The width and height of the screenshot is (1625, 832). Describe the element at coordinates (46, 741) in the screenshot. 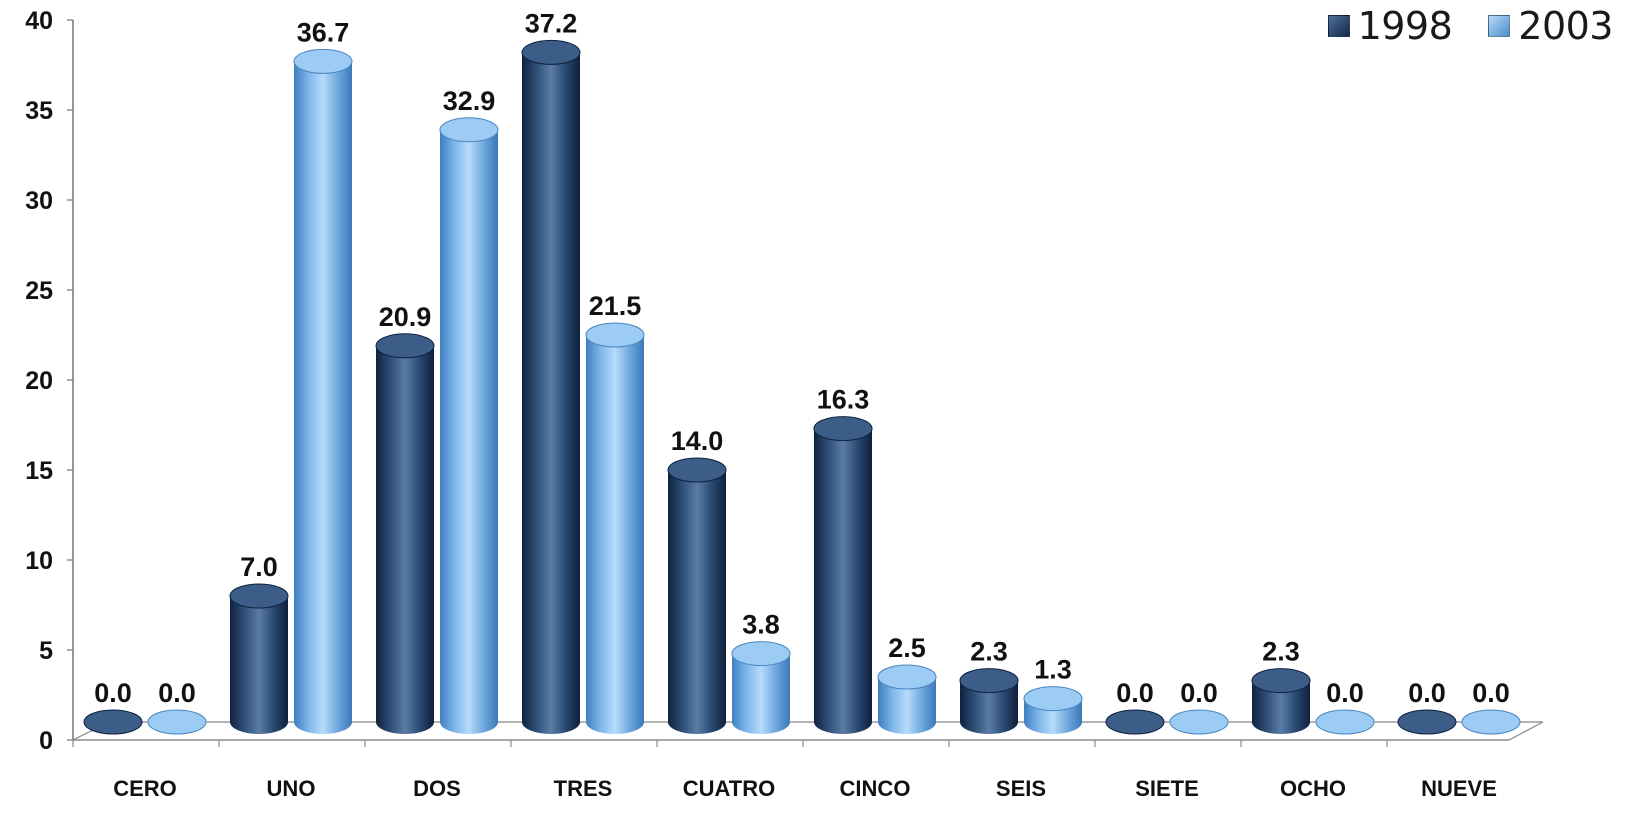

I see `y-tick-label: 0` at that location.